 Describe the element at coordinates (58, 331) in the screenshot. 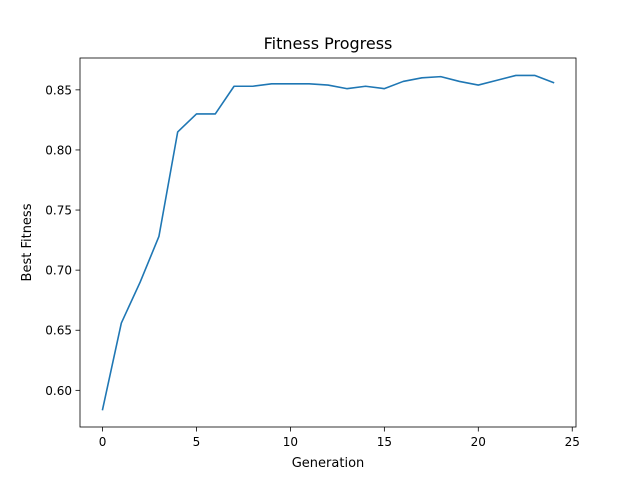

I see `y-tick-label: 0.65` at that location.